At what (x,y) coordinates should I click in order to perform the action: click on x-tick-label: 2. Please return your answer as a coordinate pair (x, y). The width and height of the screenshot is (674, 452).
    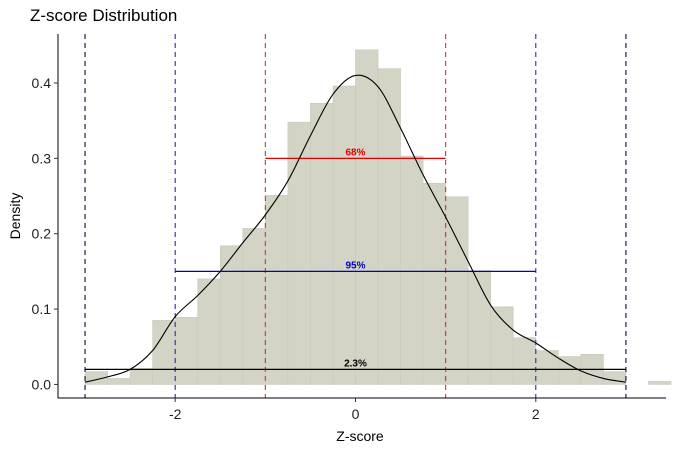
    Looking at the image, I should click on (536, 414).